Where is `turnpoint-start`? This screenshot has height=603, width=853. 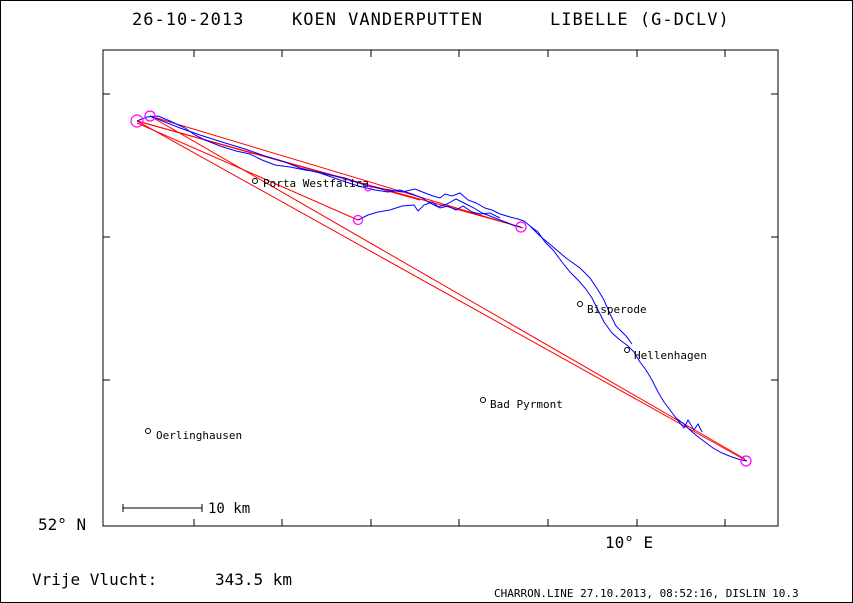 turnpoint-start is located at coordinates (137, 121).